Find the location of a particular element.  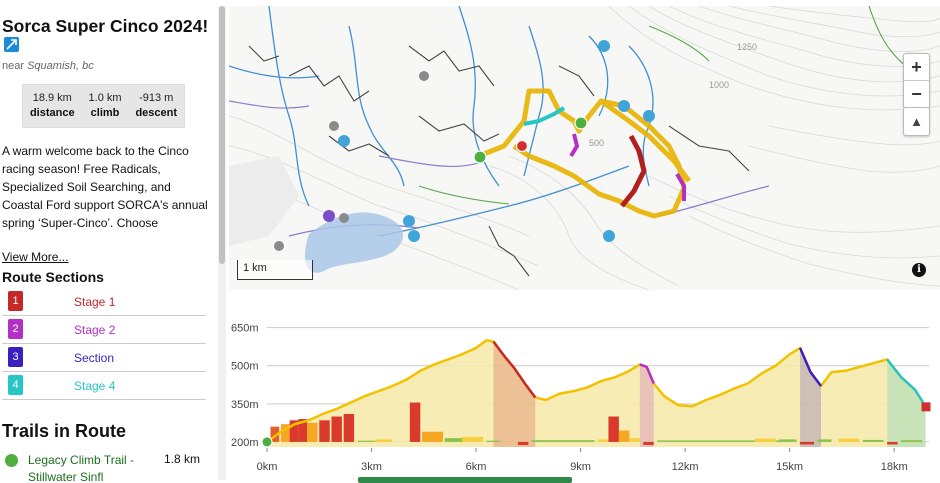

segment-shade-section is located at coordinates (810, 397).